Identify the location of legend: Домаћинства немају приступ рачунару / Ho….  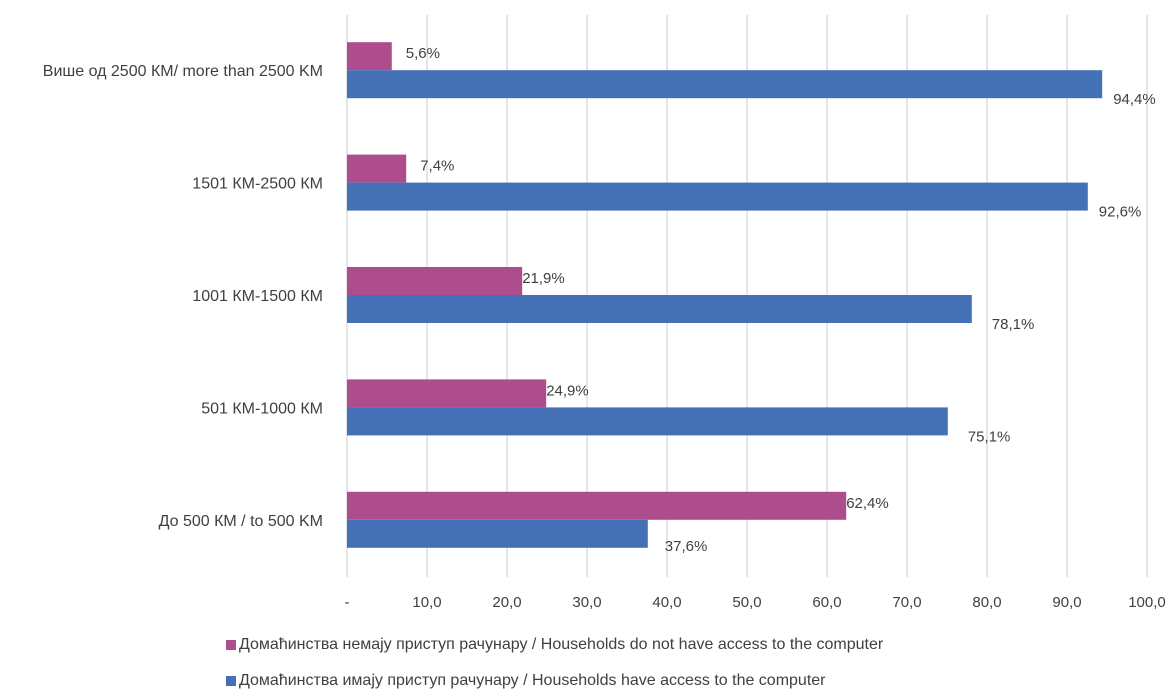
(554, 663).